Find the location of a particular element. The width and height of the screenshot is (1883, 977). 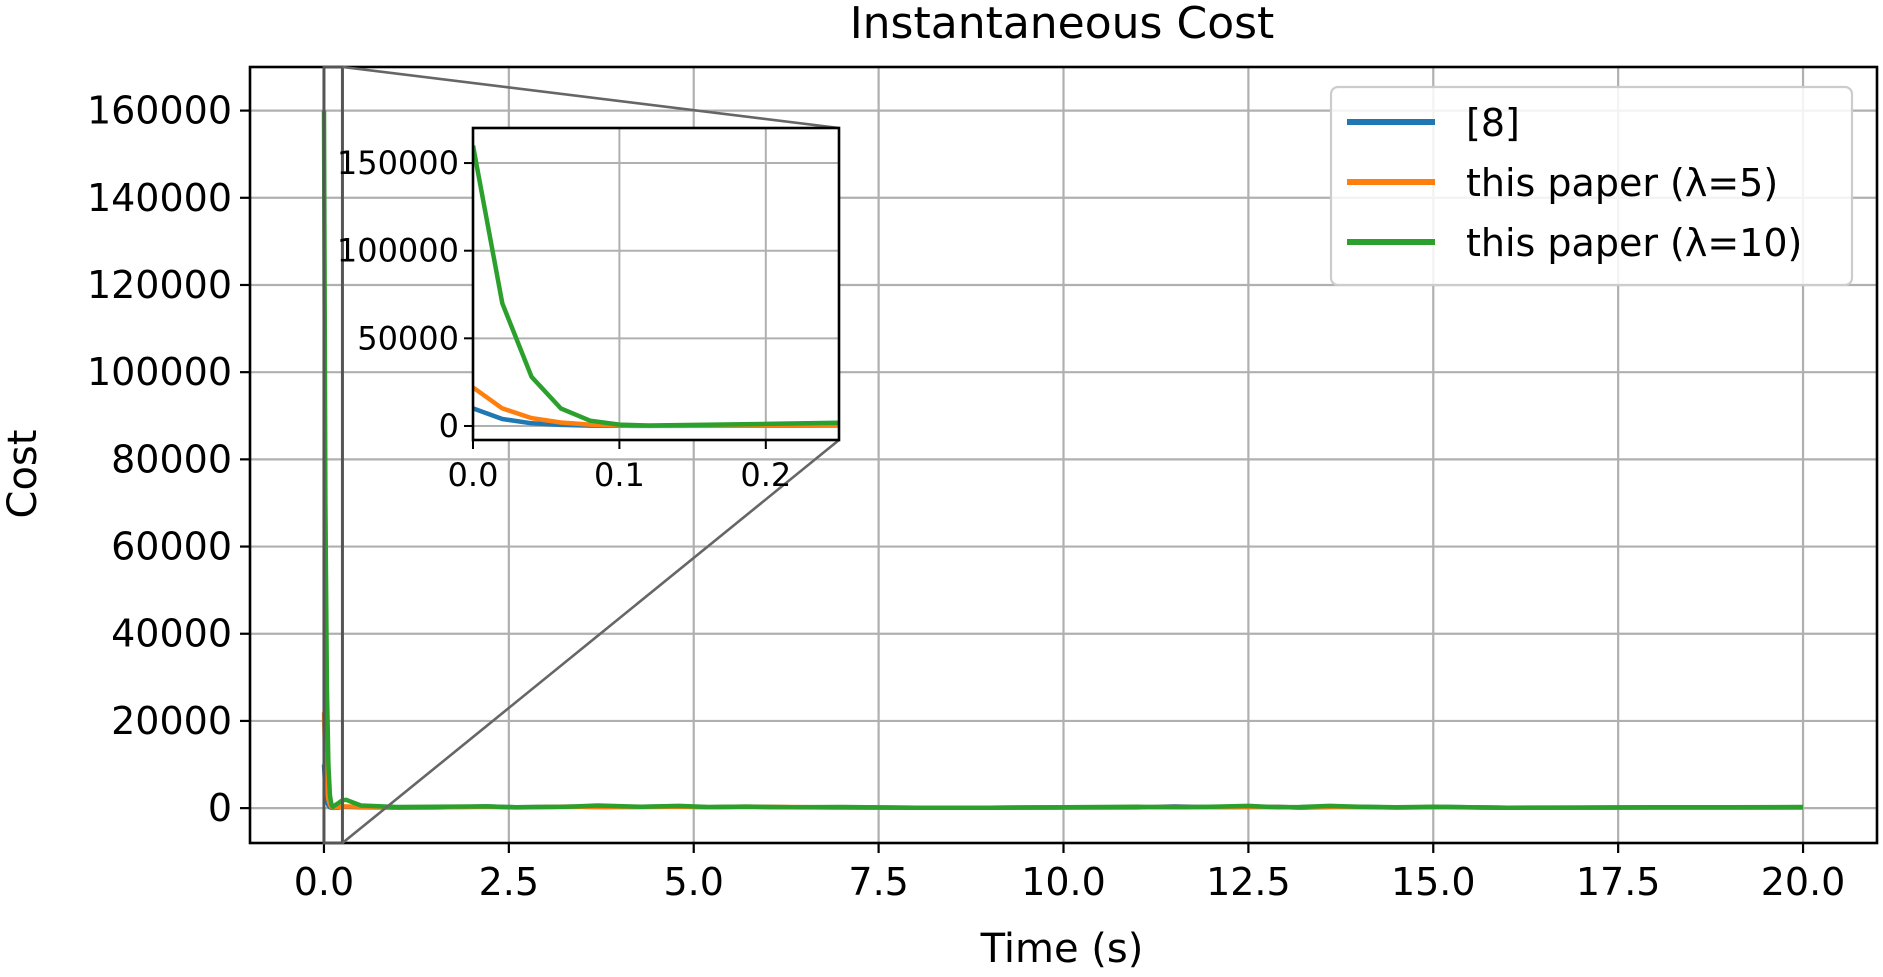

y-tick-label: 120000 is located at coordinates (159, 285).